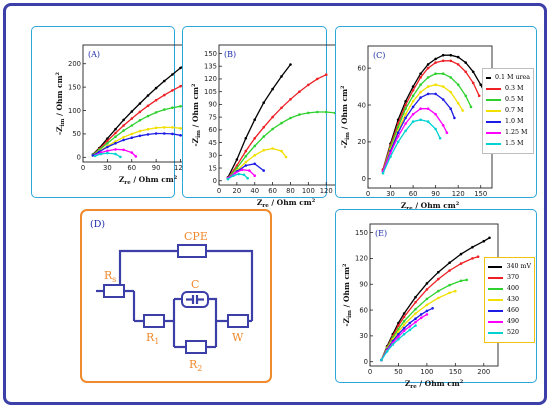  What do you see at coordinates (508, 77) in the screenshot?
I see `legend-c-row: 0.1 M urea` at bounding box center [508, 77].